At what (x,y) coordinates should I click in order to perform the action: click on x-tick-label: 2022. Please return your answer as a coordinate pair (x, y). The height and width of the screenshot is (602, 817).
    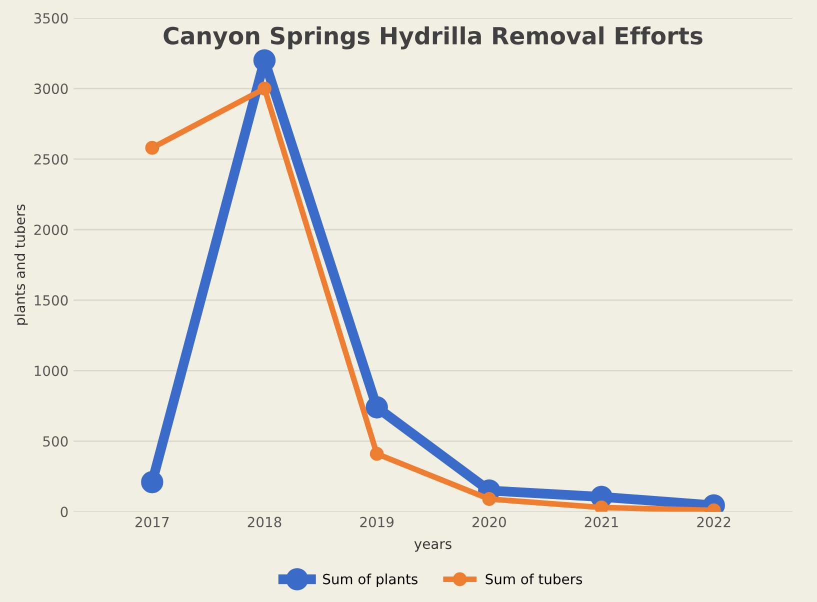
    Looking at the image, I should click on (713, 522).